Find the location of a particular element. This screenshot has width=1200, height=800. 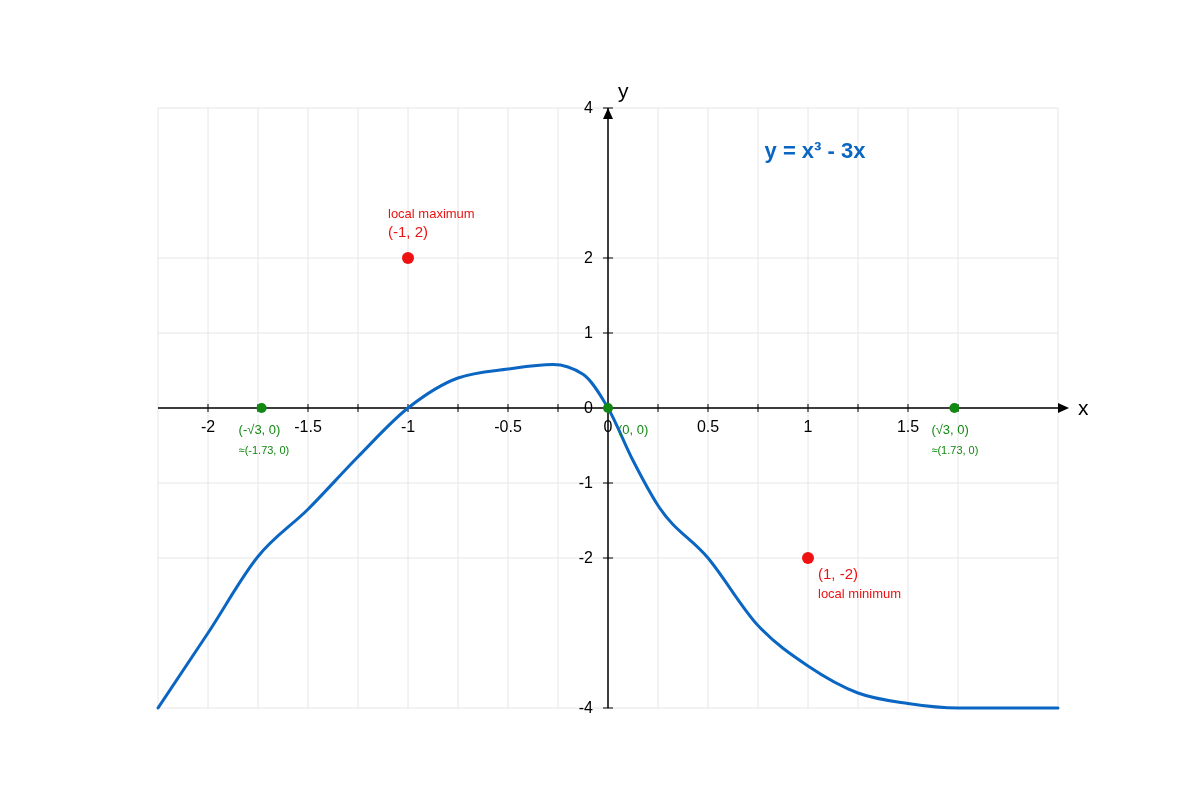

y-tick-label: 2 is located at coordinates (589, 257).